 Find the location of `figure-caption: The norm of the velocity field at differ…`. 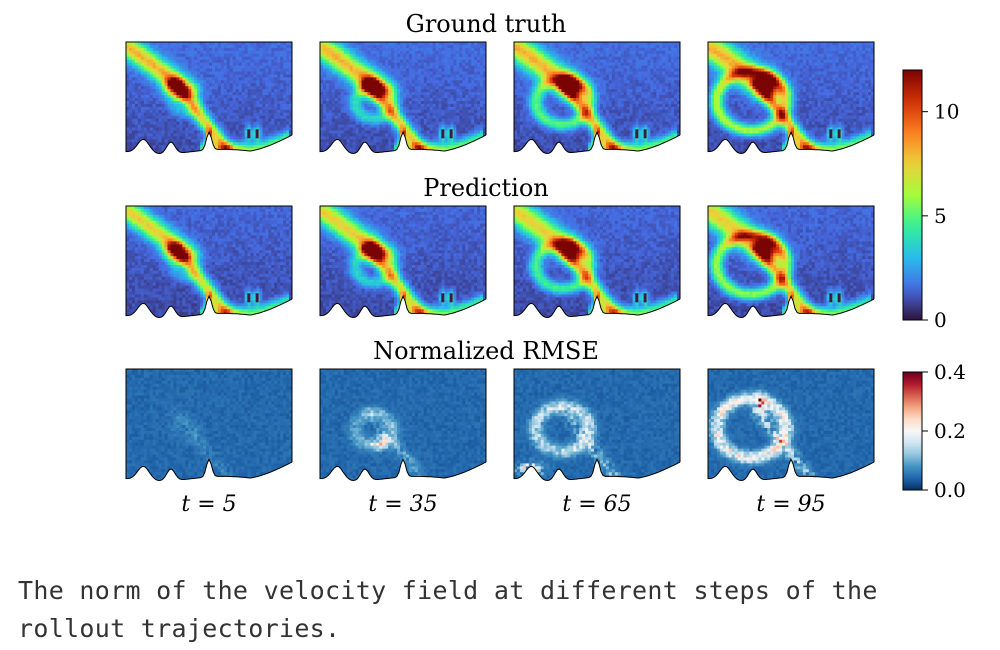

figure-caption: The norm of the velocity field at differ… is located at coordinates (505, 610).